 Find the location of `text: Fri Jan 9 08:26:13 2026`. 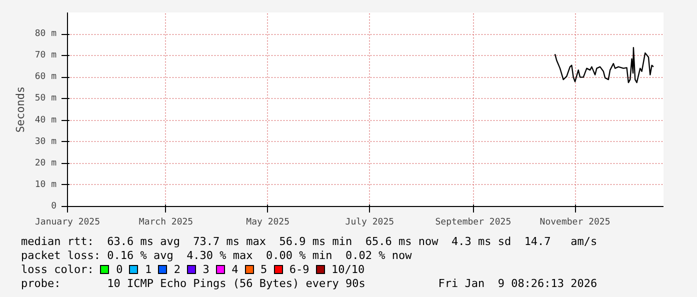

text: Fri Jan 9 08:26:13 2026 is located at coordinates (518, 284).